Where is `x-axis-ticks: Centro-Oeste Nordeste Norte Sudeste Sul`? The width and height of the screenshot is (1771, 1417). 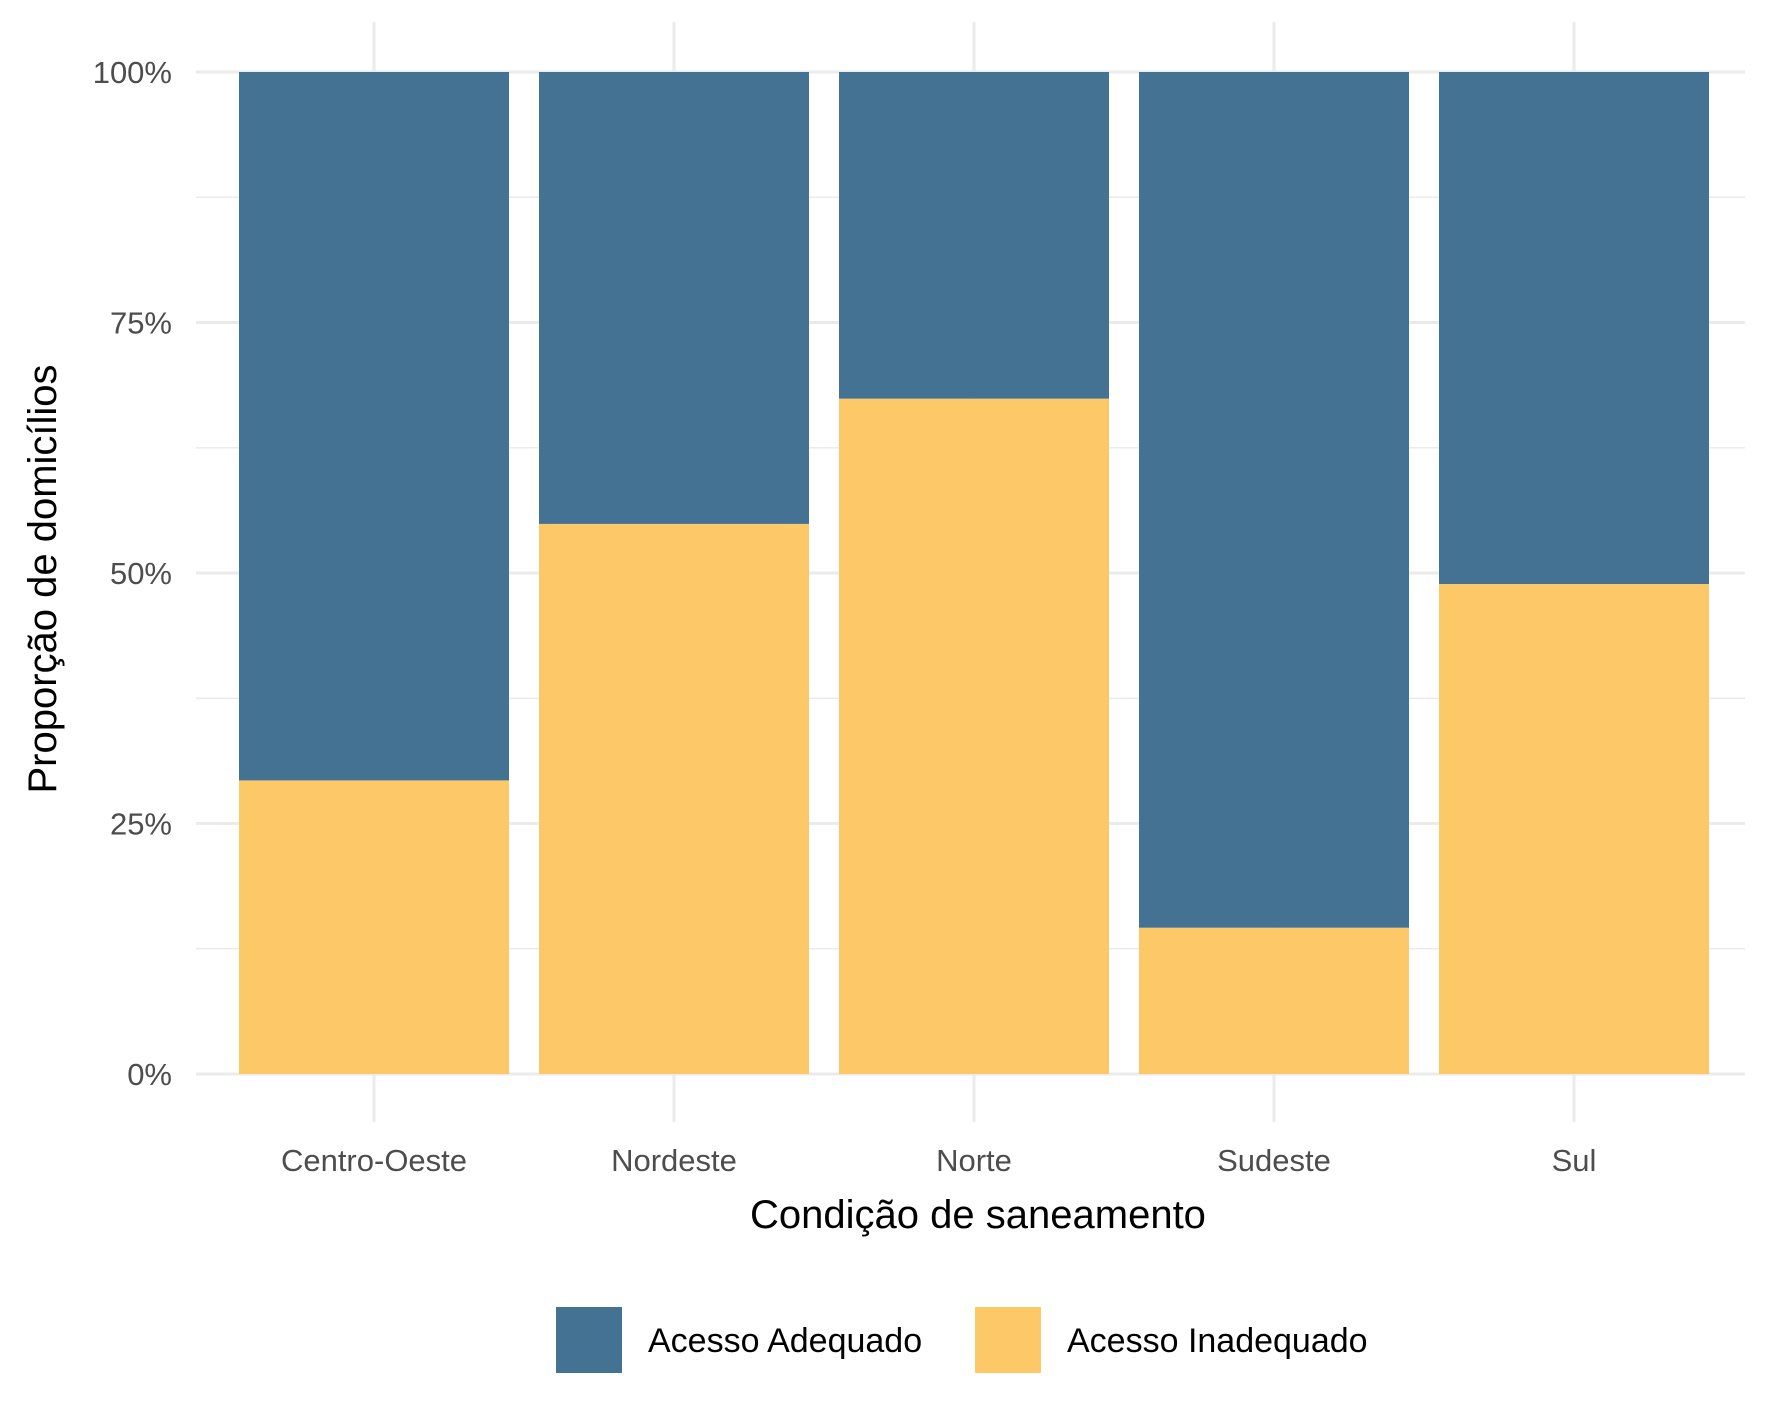
x-axis-ticks: Centro-Oeste Nordeste Norte Sudeste Sul is located at coordinates (938, 1160).